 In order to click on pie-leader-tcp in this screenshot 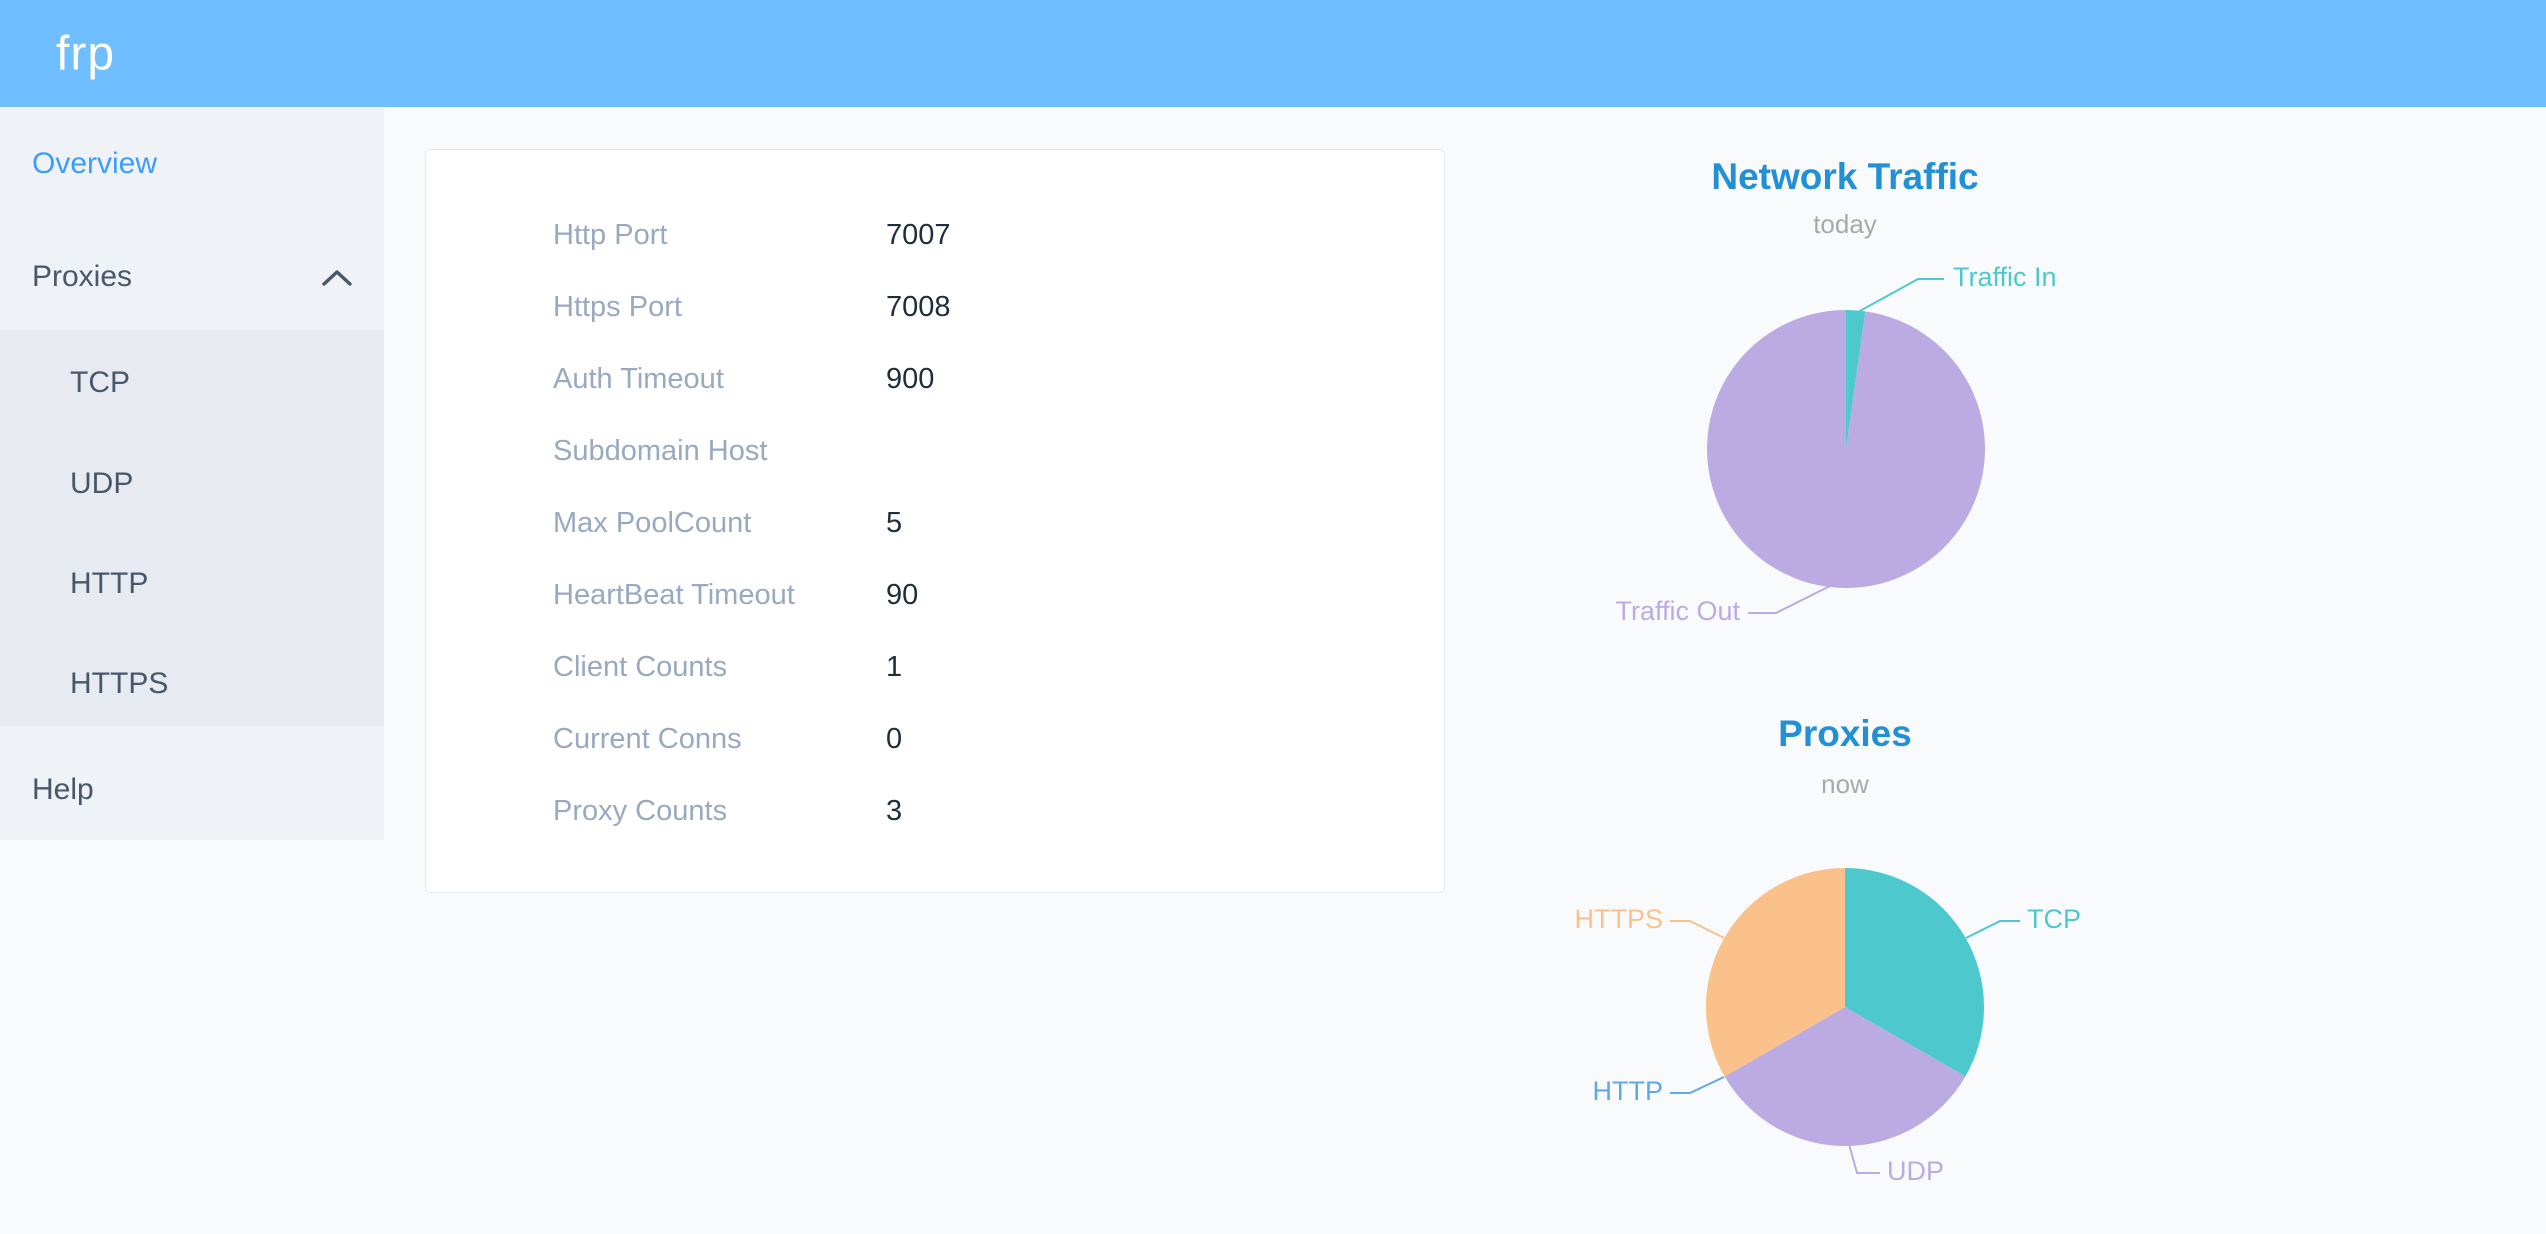, I will do `click(1992, 929)`.